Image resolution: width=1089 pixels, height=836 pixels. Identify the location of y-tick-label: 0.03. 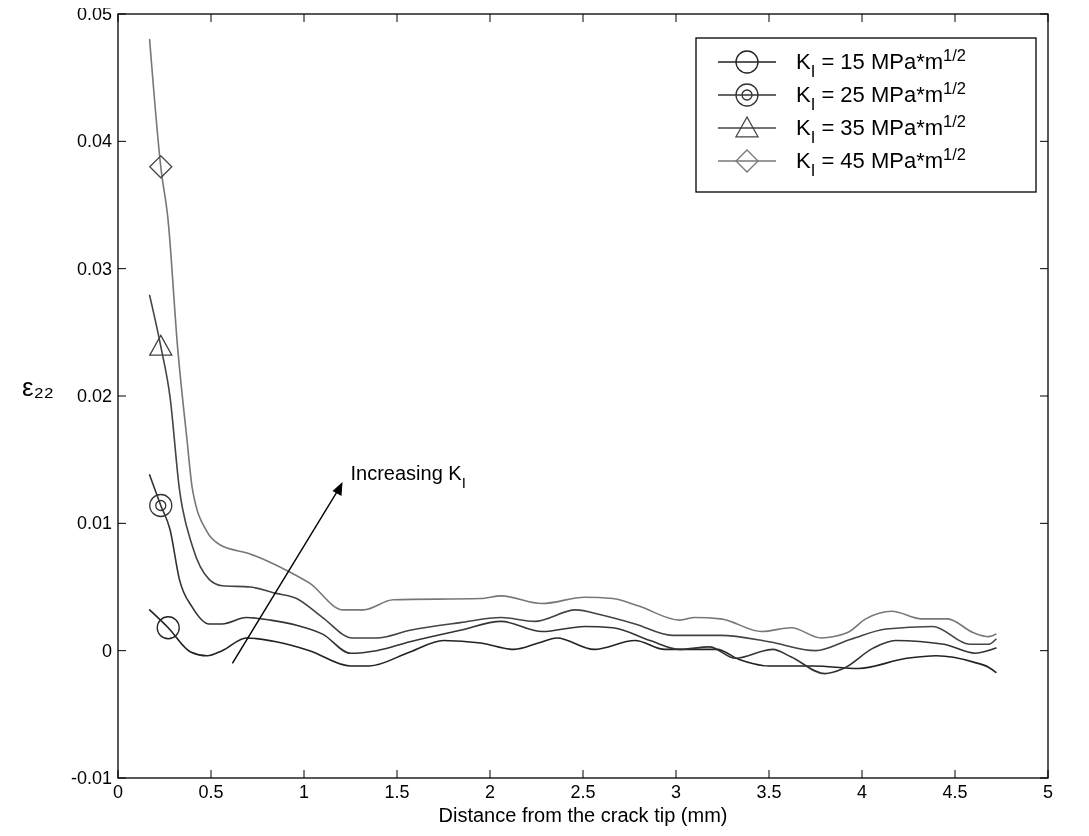
(94, 268).